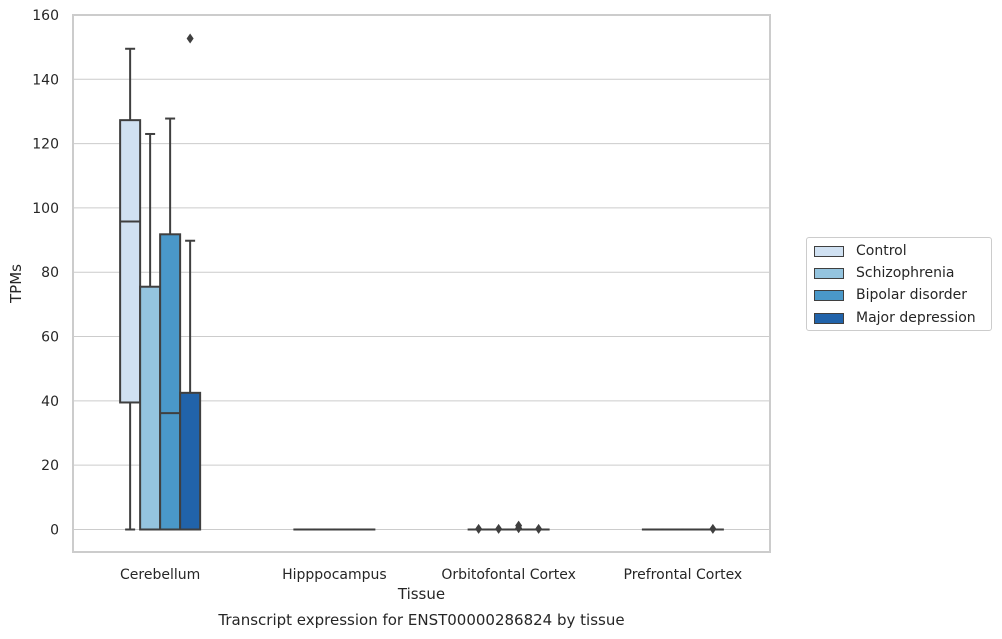 The width and height of the screenshot is (1002, 639). Describe the element at coordinates (508, 575) in the screenshot. I see `x-tick-label-orbitofontal-cortex: Orbitofontal Cortex` at that location.